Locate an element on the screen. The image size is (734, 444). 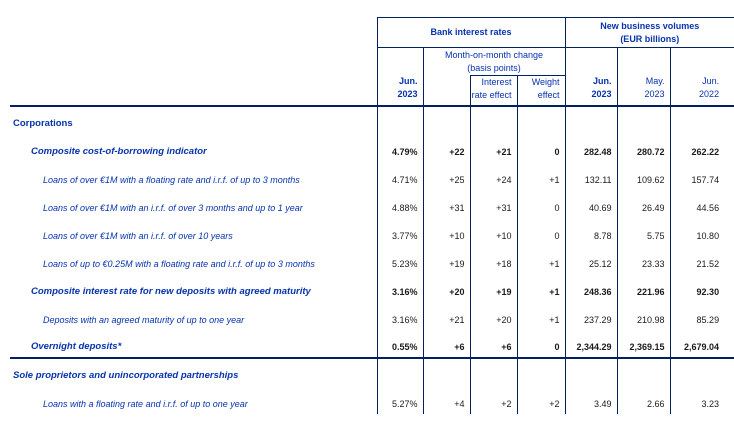
value-cell: 40.69 is located at coordinates (591, 204).